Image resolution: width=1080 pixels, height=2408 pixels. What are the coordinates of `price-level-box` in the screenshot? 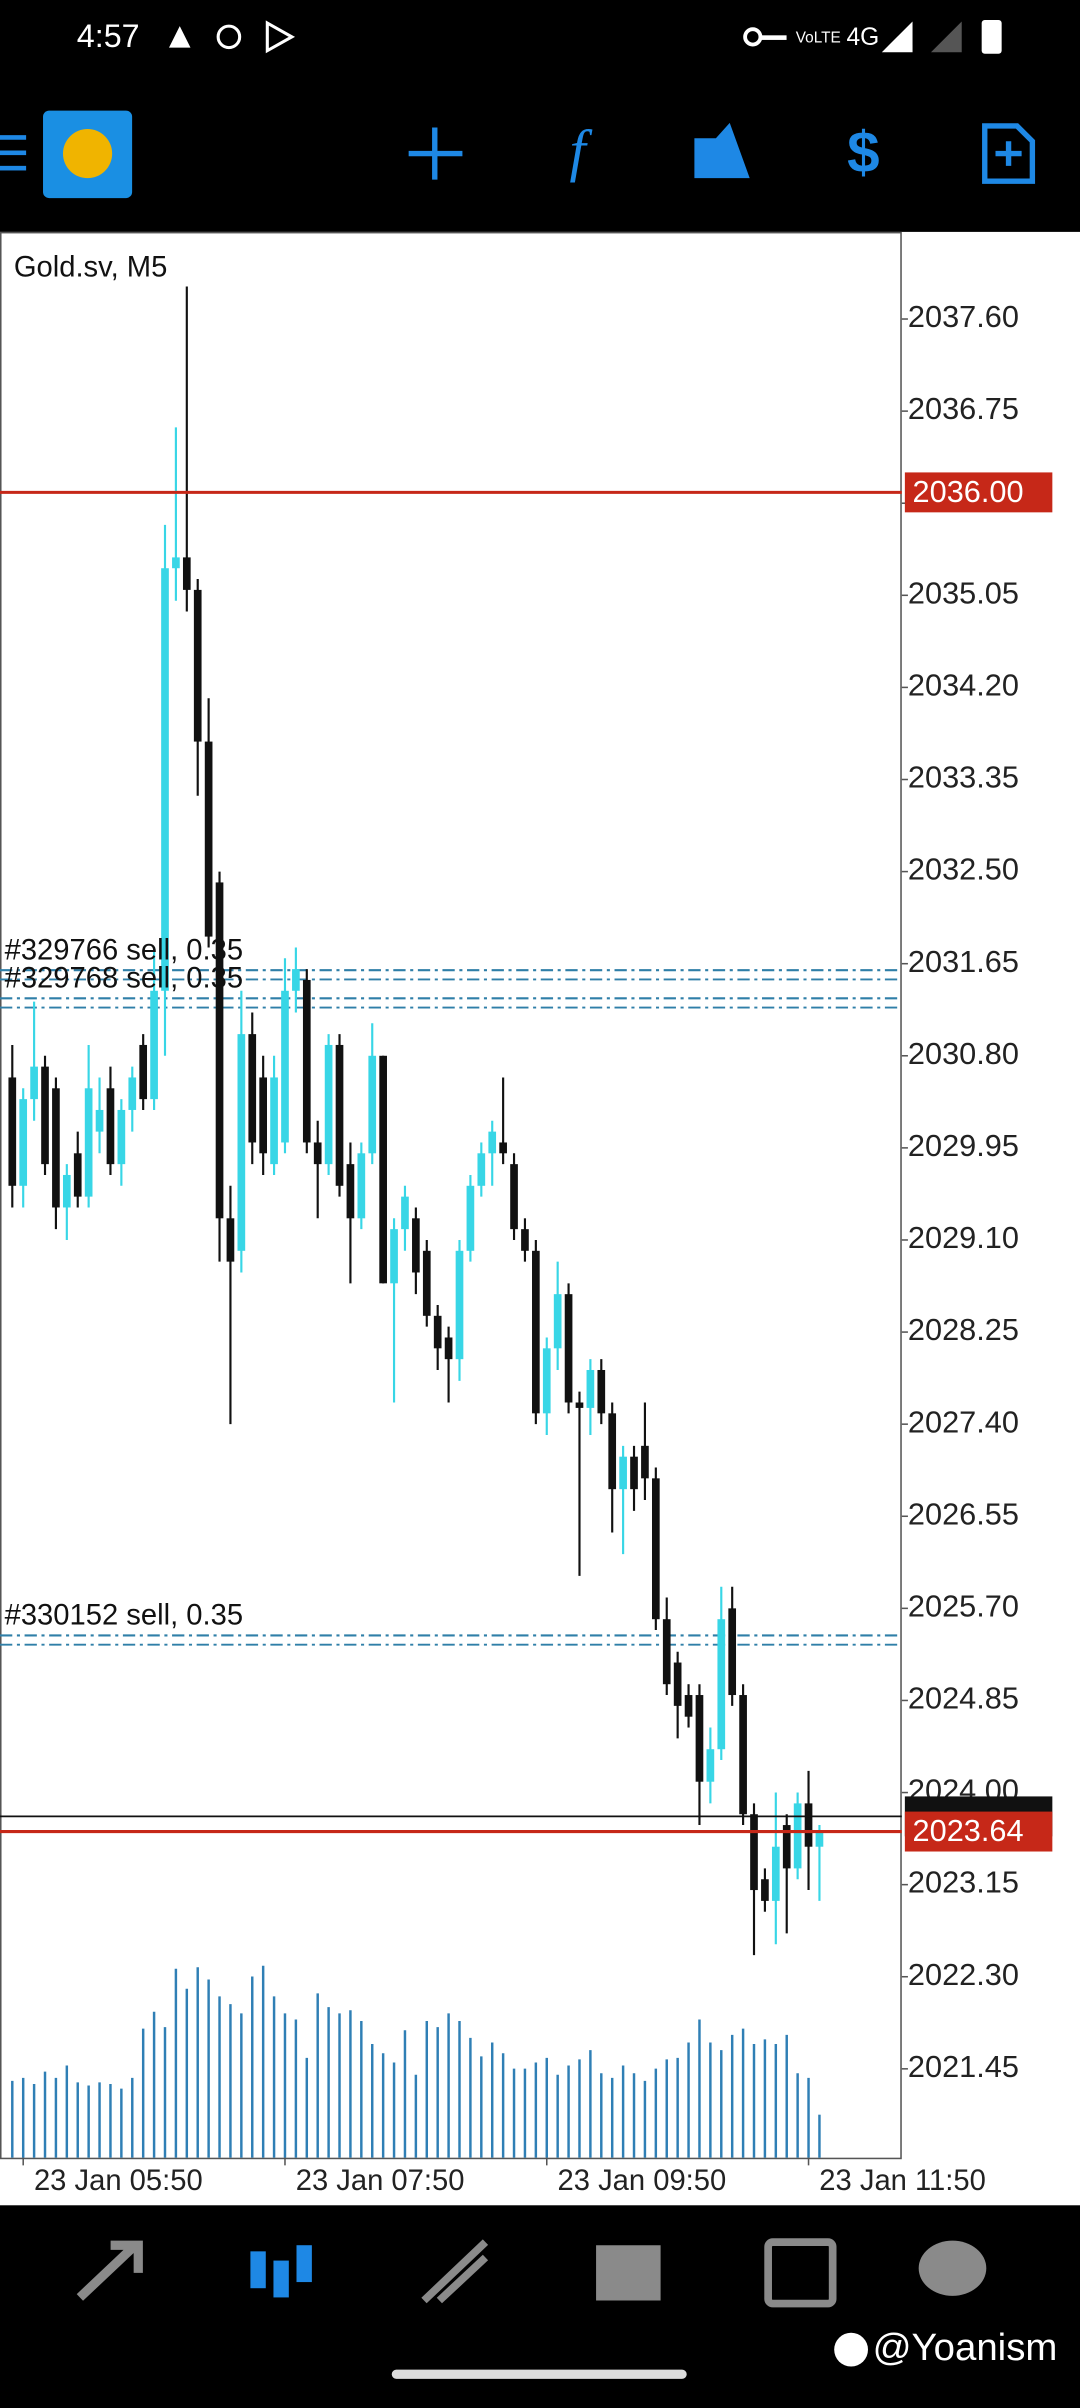 It's located at (978, 1831).